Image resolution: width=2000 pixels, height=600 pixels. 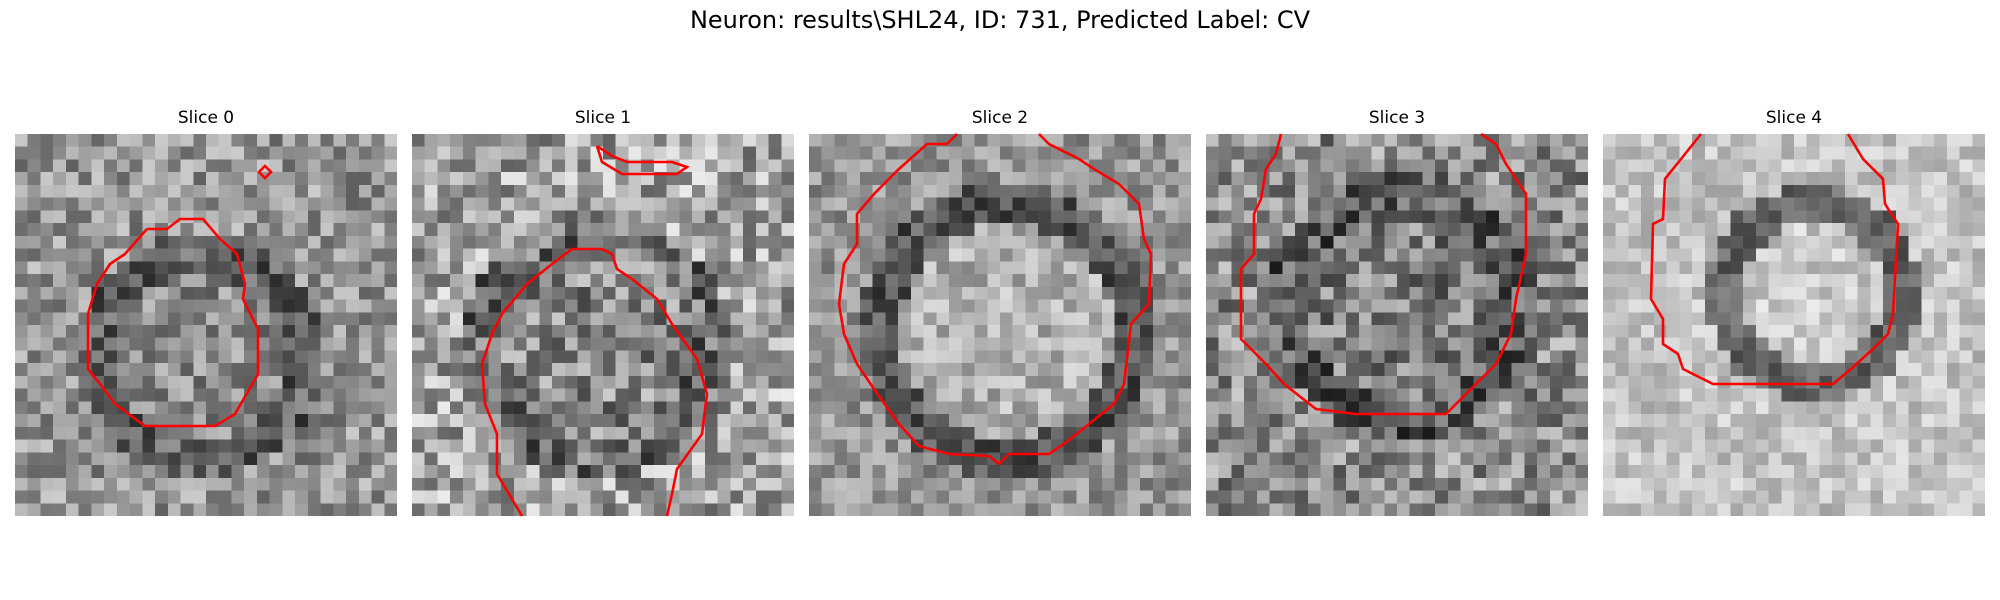 What do you see at coordinates (1397, 118) in the screenshot?
I see `slice-title-3: Slice 3` at bounding box center [1397, 118].